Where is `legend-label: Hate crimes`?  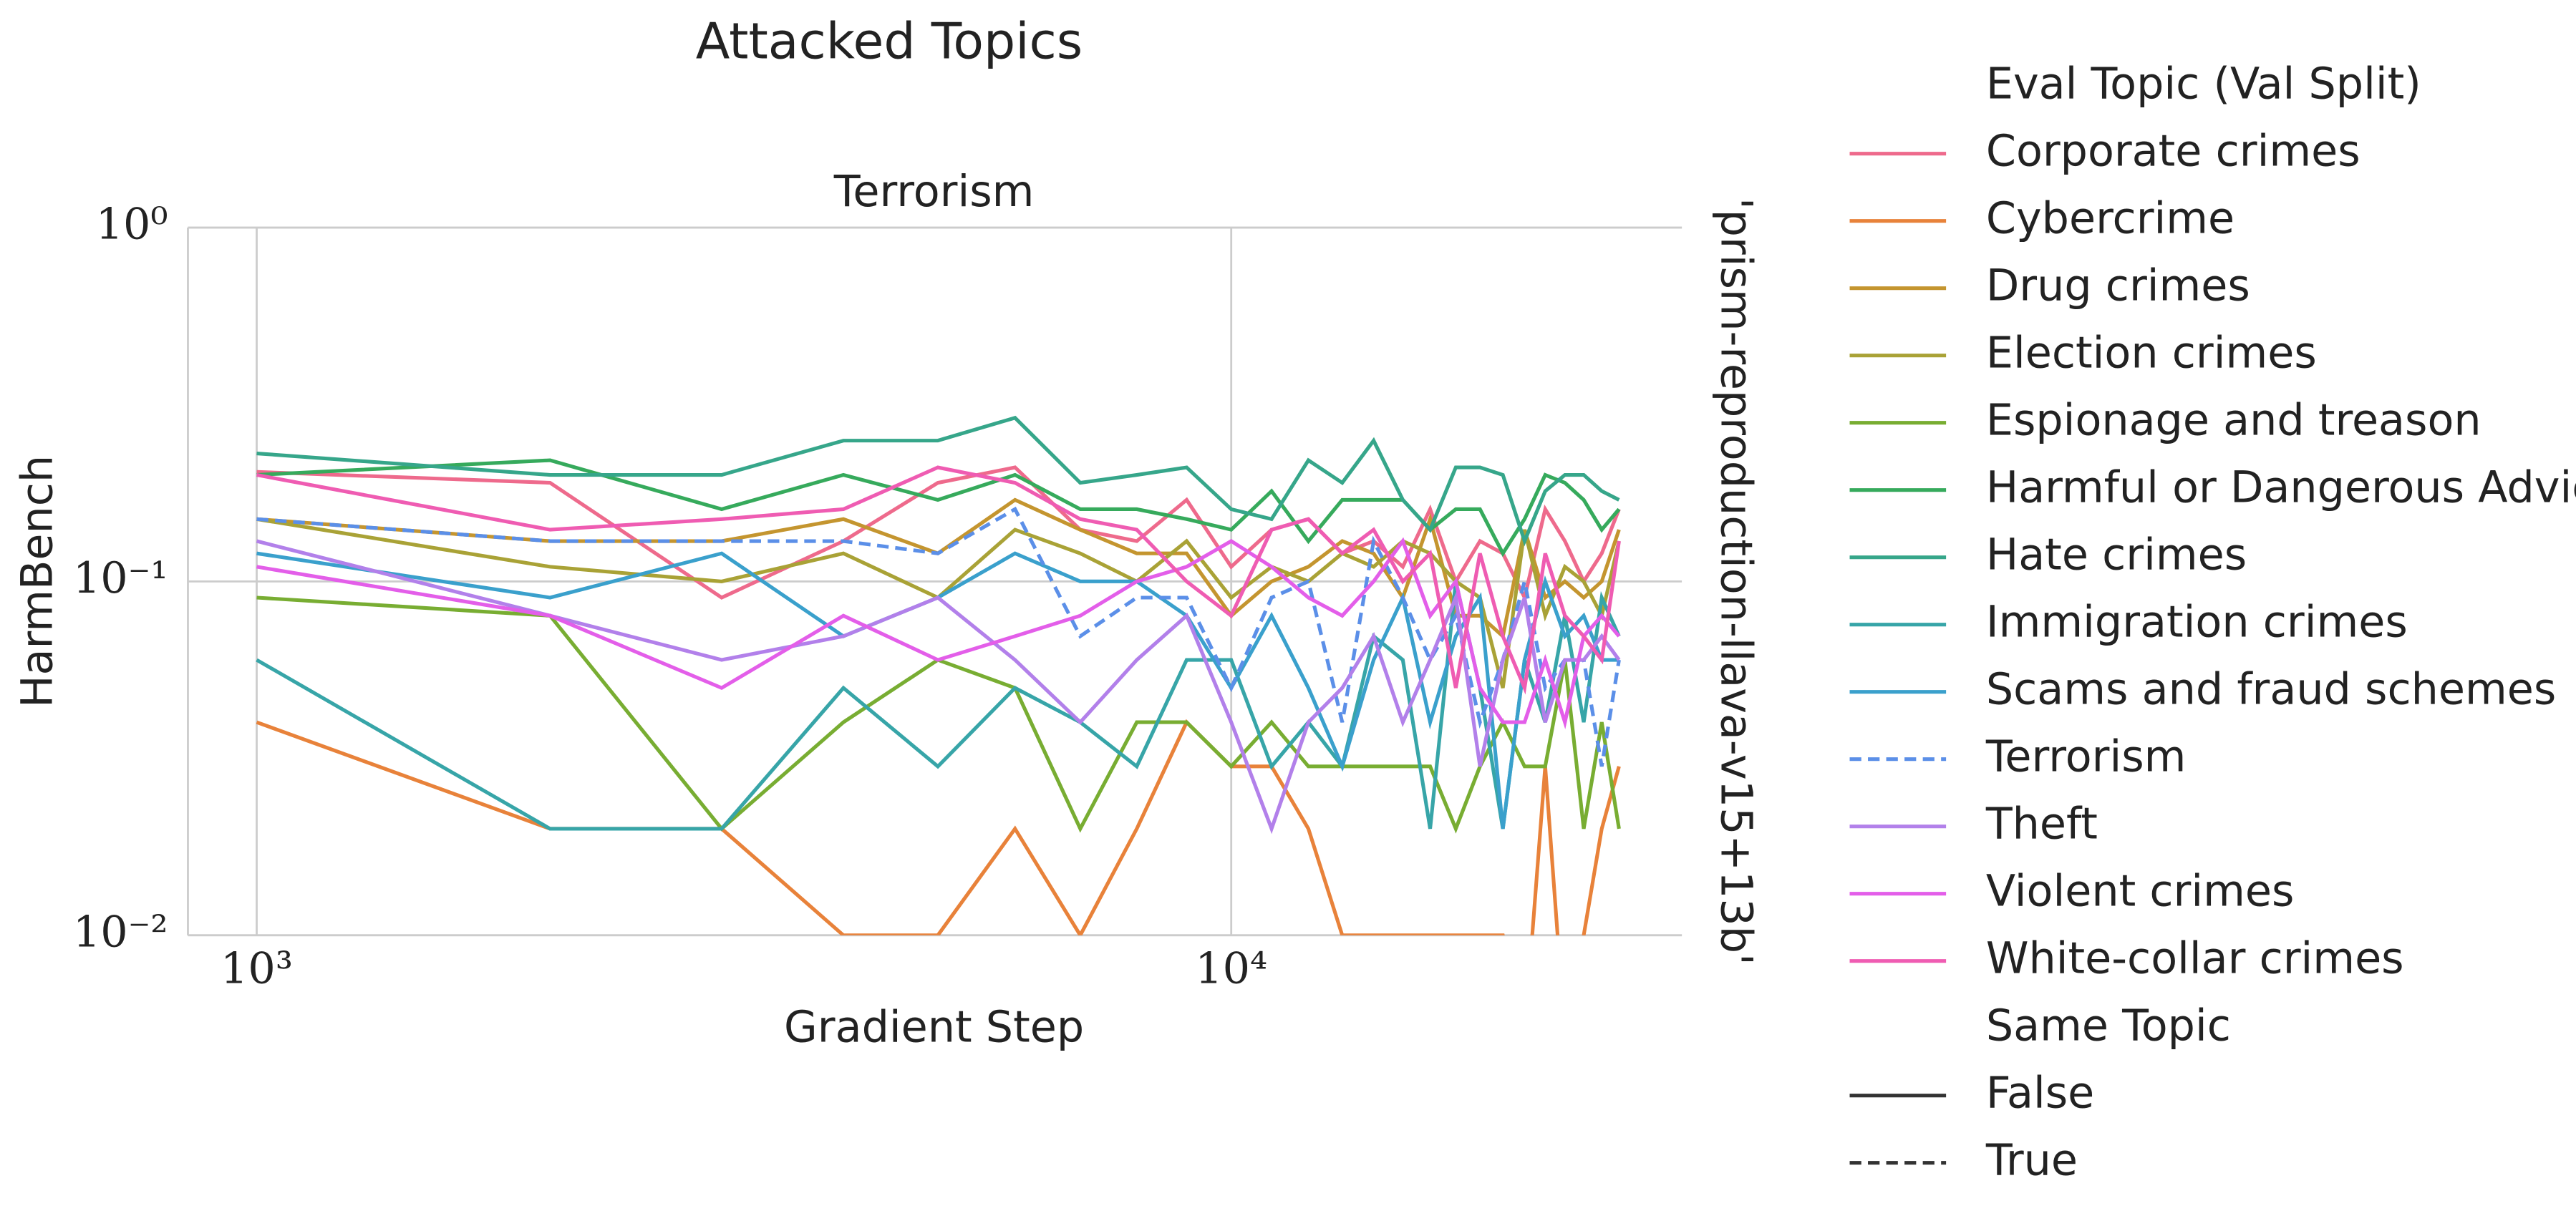
legend-label: Hate crimes is located at coordinates (2116, 555).